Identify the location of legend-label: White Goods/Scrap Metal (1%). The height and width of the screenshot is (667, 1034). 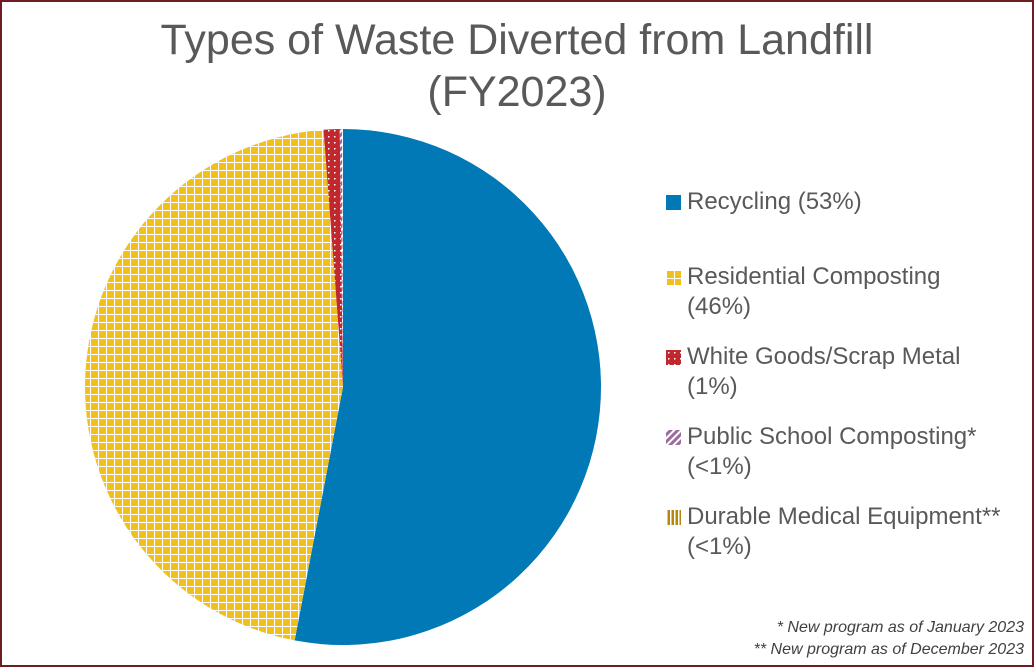
(824, 371).